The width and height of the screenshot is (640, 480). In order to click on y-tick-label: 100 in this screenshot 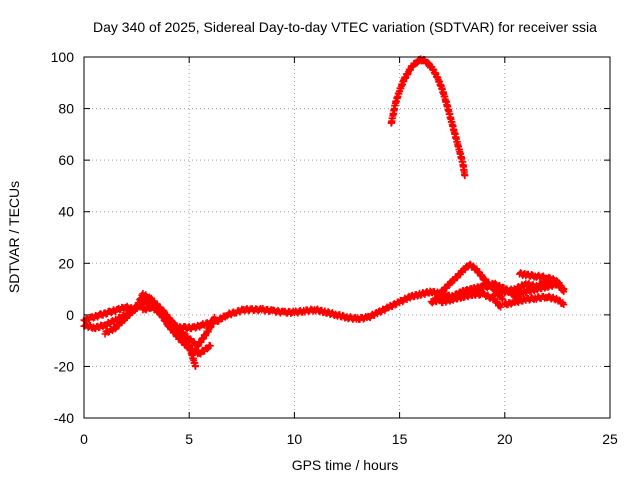, I will do `click(63, 57)`.